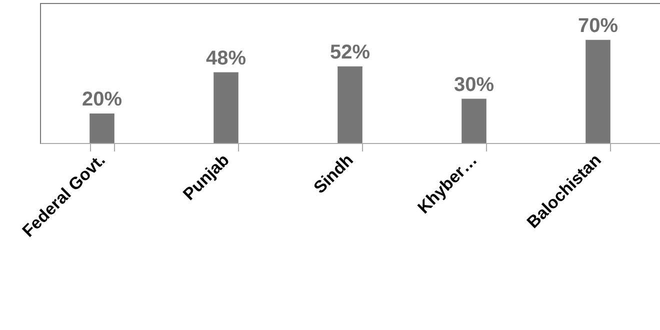 This screenshot has width=660, height=330. Describe the element at coordinates (102, 99) in the screenshot. I see `data-label: 20%` at that location.